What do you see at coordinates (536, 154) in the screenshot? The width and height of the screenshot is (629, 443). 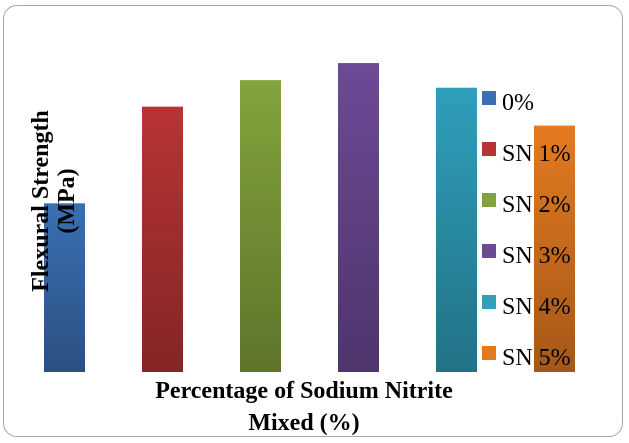 I see `legend-label-1: SN 1%` at bounding box center [536, 154].